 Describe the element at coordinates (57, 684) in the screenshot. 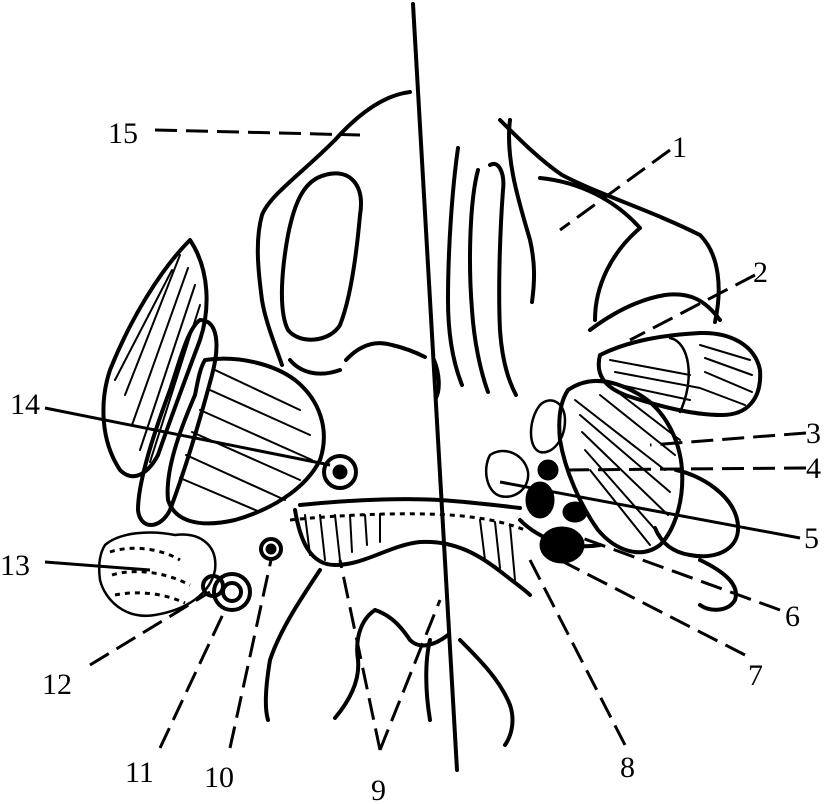

I see `label-12: 12` at that location.